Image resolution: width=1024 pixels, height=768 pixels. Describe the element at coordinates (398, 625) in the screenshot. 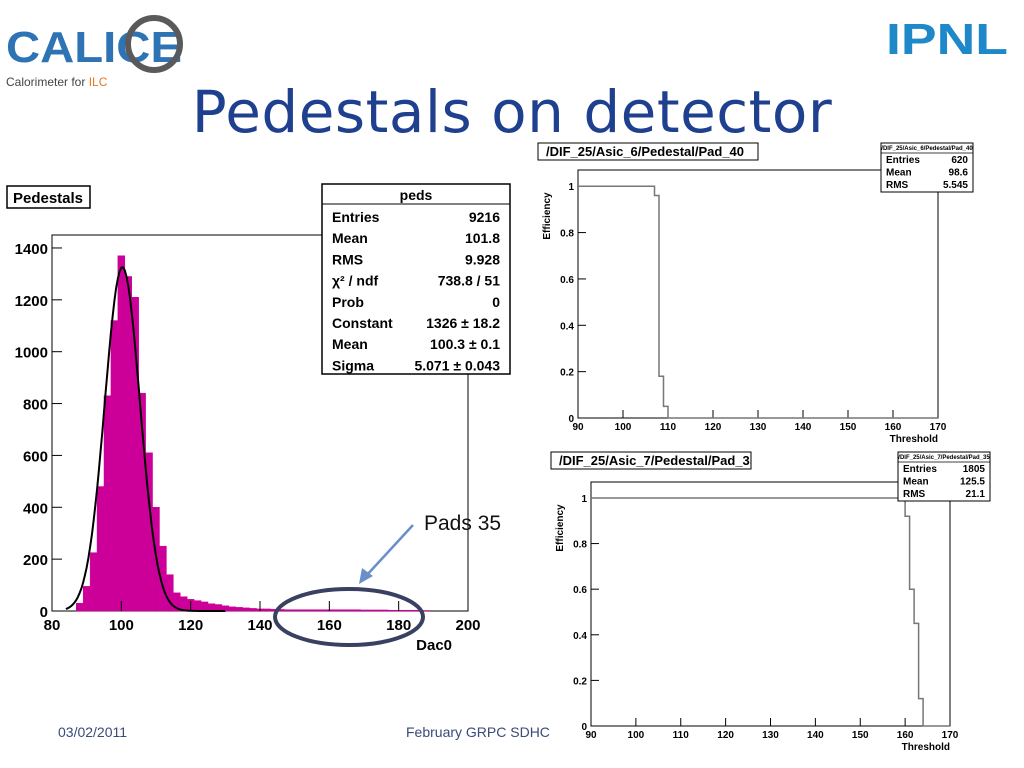

I see `x-tick-label: 180` at that location.